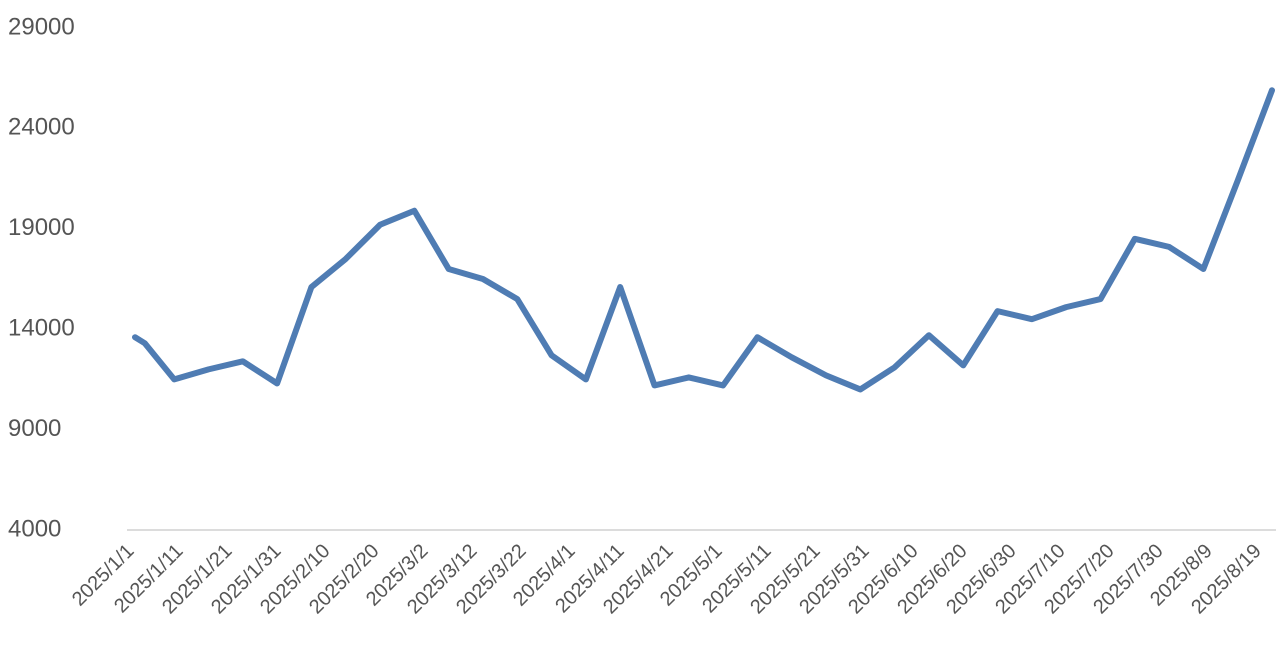  I want to click on y-tick-label: 24000, so click(41, 127).